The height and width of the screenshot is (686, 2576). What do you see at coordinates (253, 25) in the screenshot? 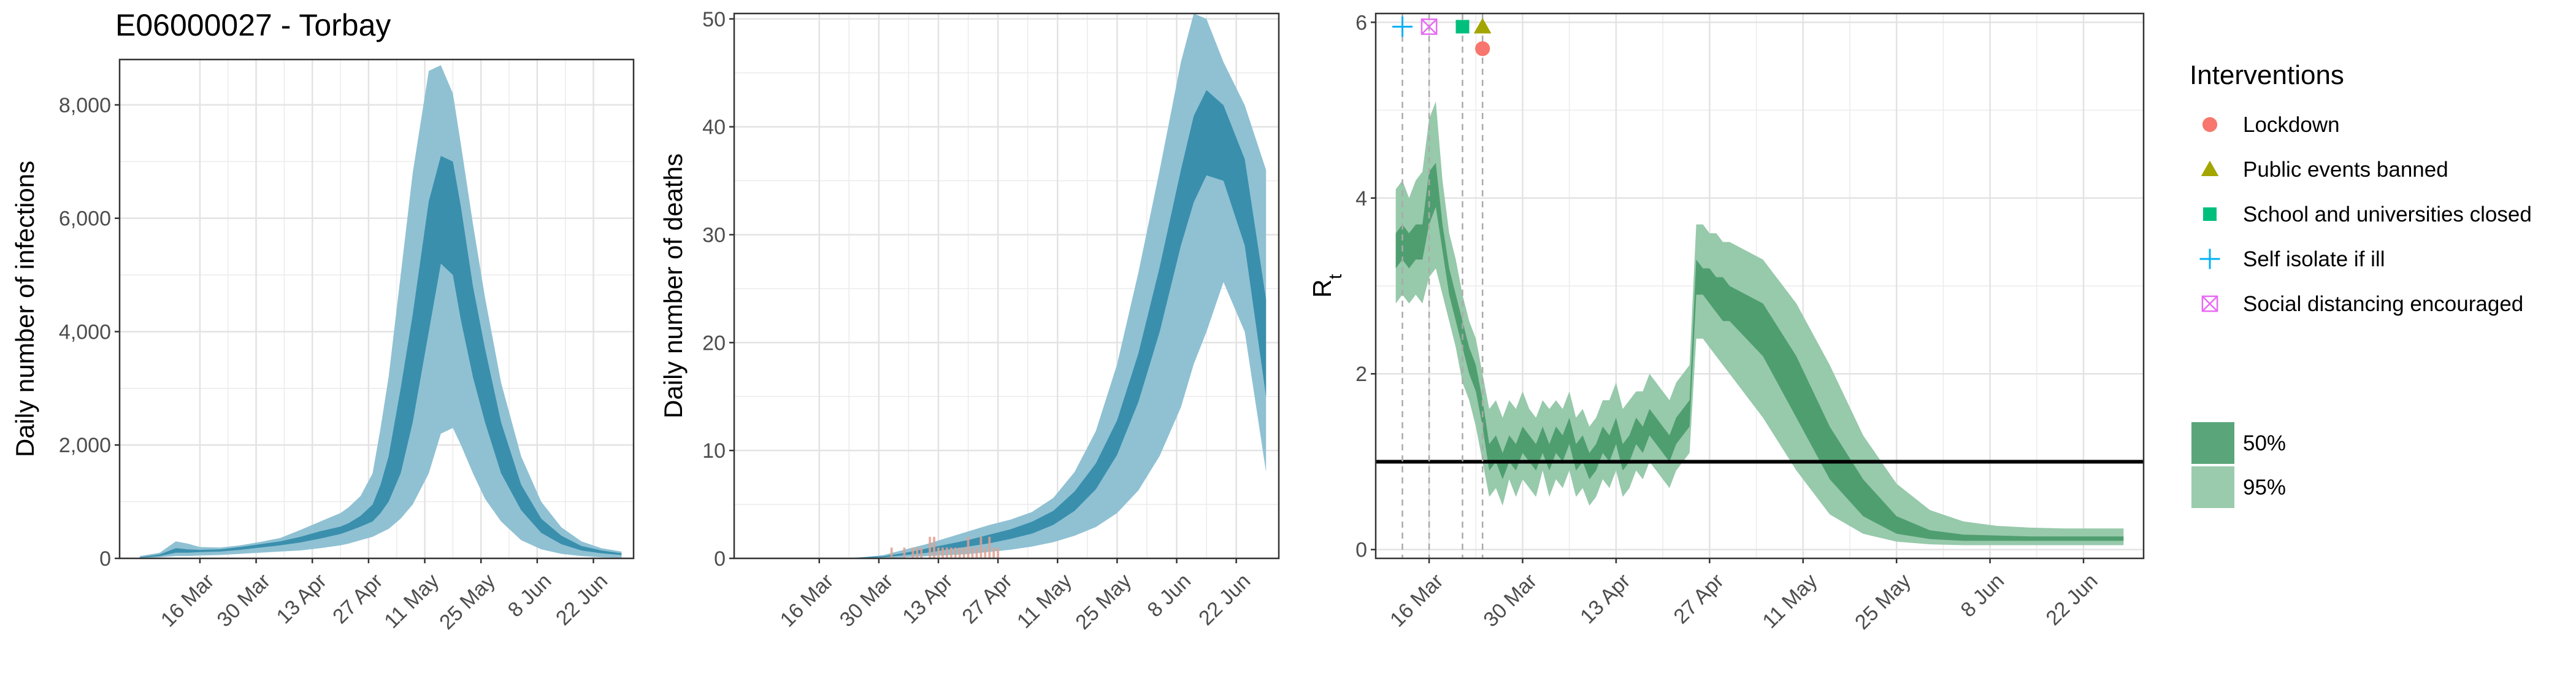
I see `figure-title: E06000027 - Torbay` at bounding box center [253, 25].